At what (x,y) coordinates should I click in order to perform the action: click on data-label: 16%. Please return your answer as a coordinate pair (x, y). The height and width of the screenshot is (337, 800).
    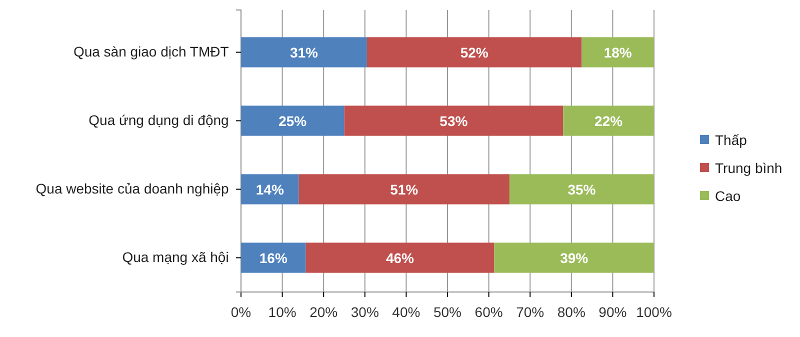
    Looking at the image, I should click on (273, 258).